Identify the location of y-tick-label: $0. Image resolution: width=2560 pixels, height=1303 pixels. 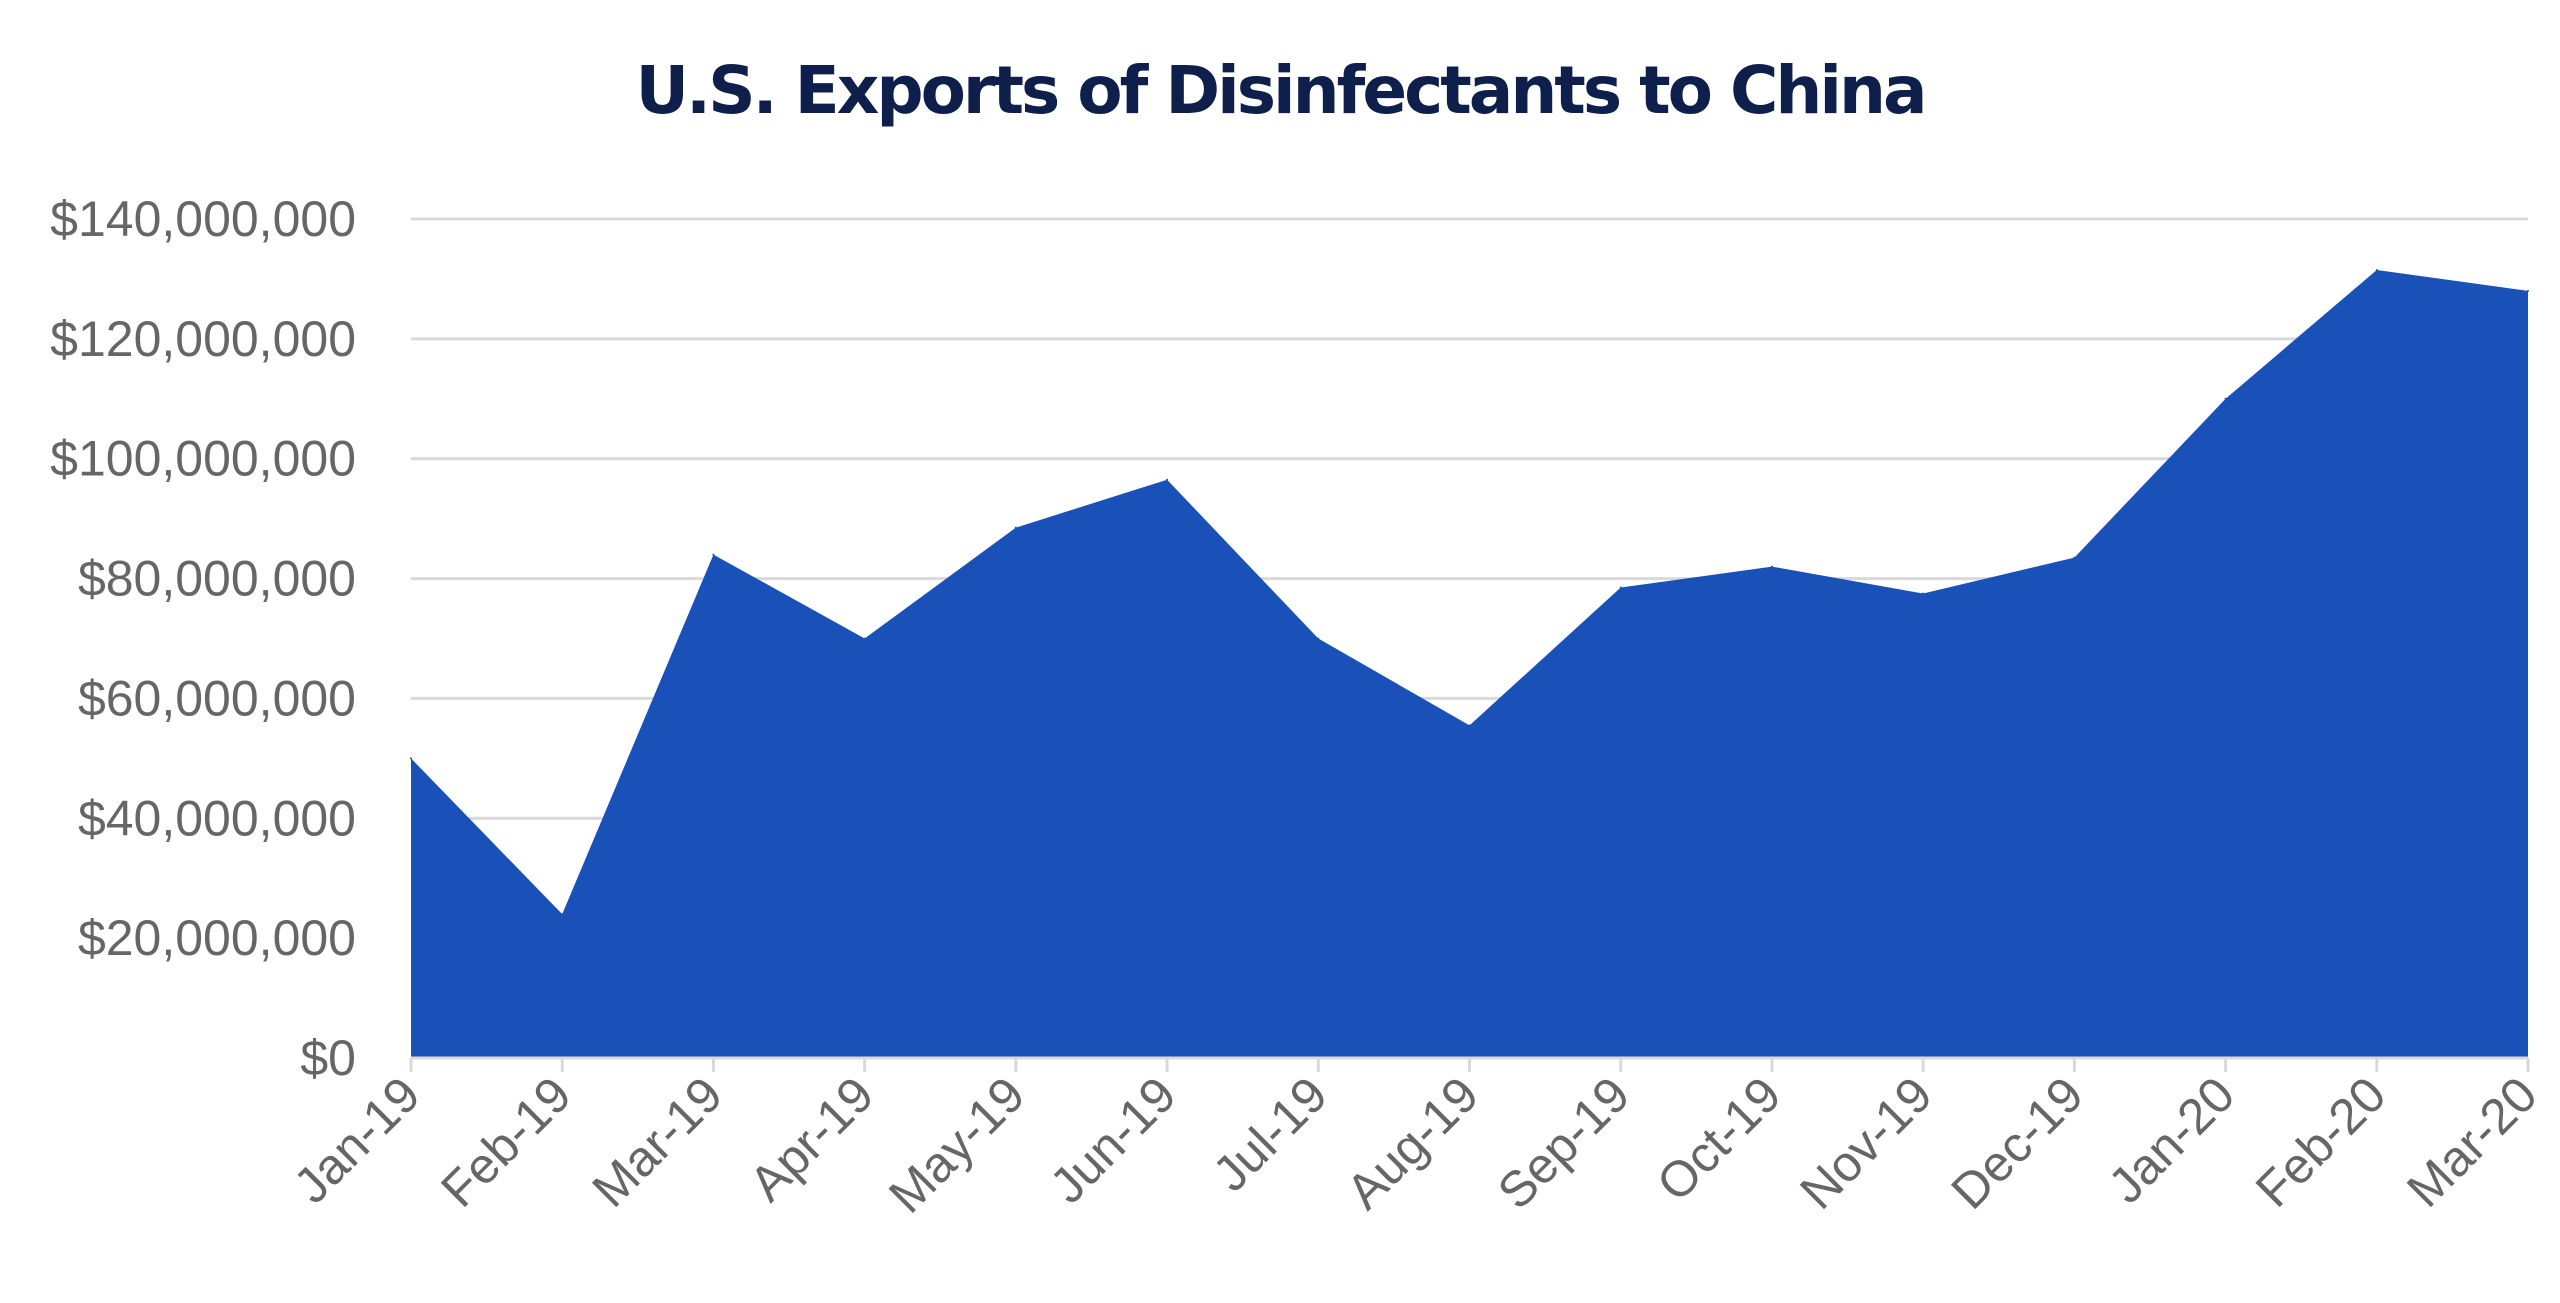
(328, 1058).